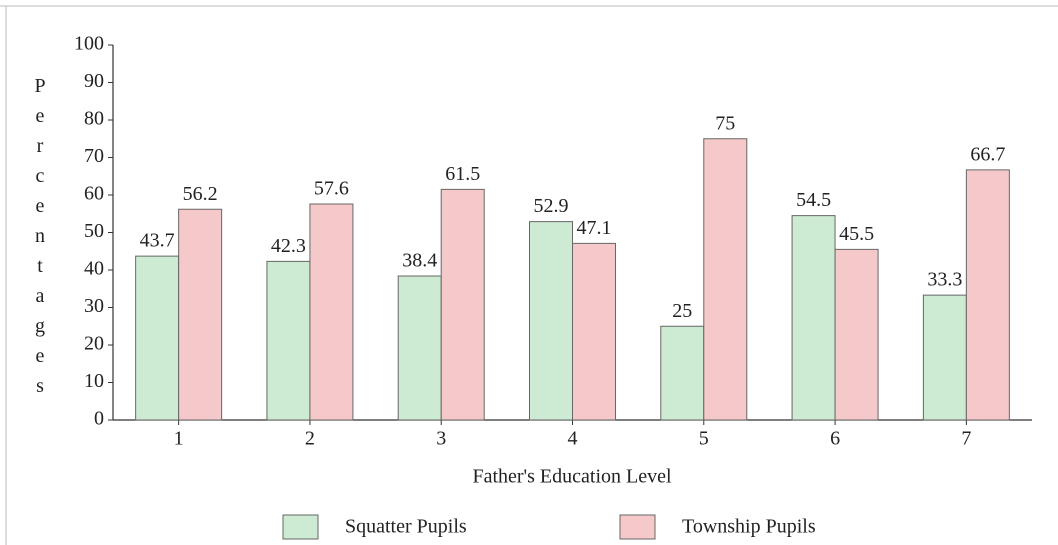 The height and width of the screenshot is (545, 1058). Describe the element at coordinates (310, 439) in the screenshot. I see `x-tick-label: 2` at that location.